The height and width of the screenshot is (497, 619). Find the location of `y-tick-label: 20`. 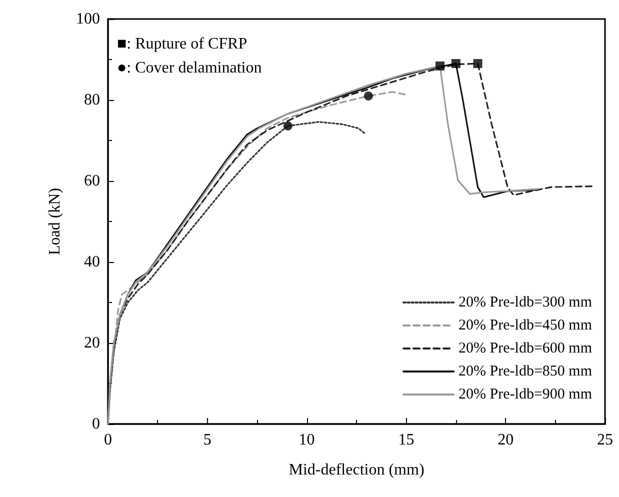

y-tick-label: 20 is located at coordinates (92, 343).